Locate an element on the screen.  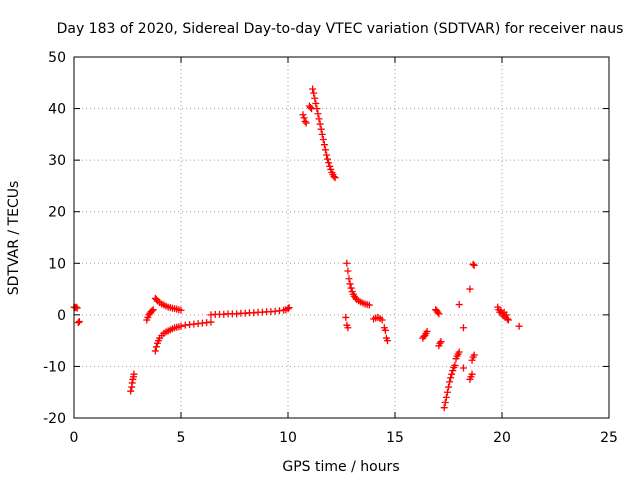
y-tick-label: 20 is located at coordinates (57, 213).